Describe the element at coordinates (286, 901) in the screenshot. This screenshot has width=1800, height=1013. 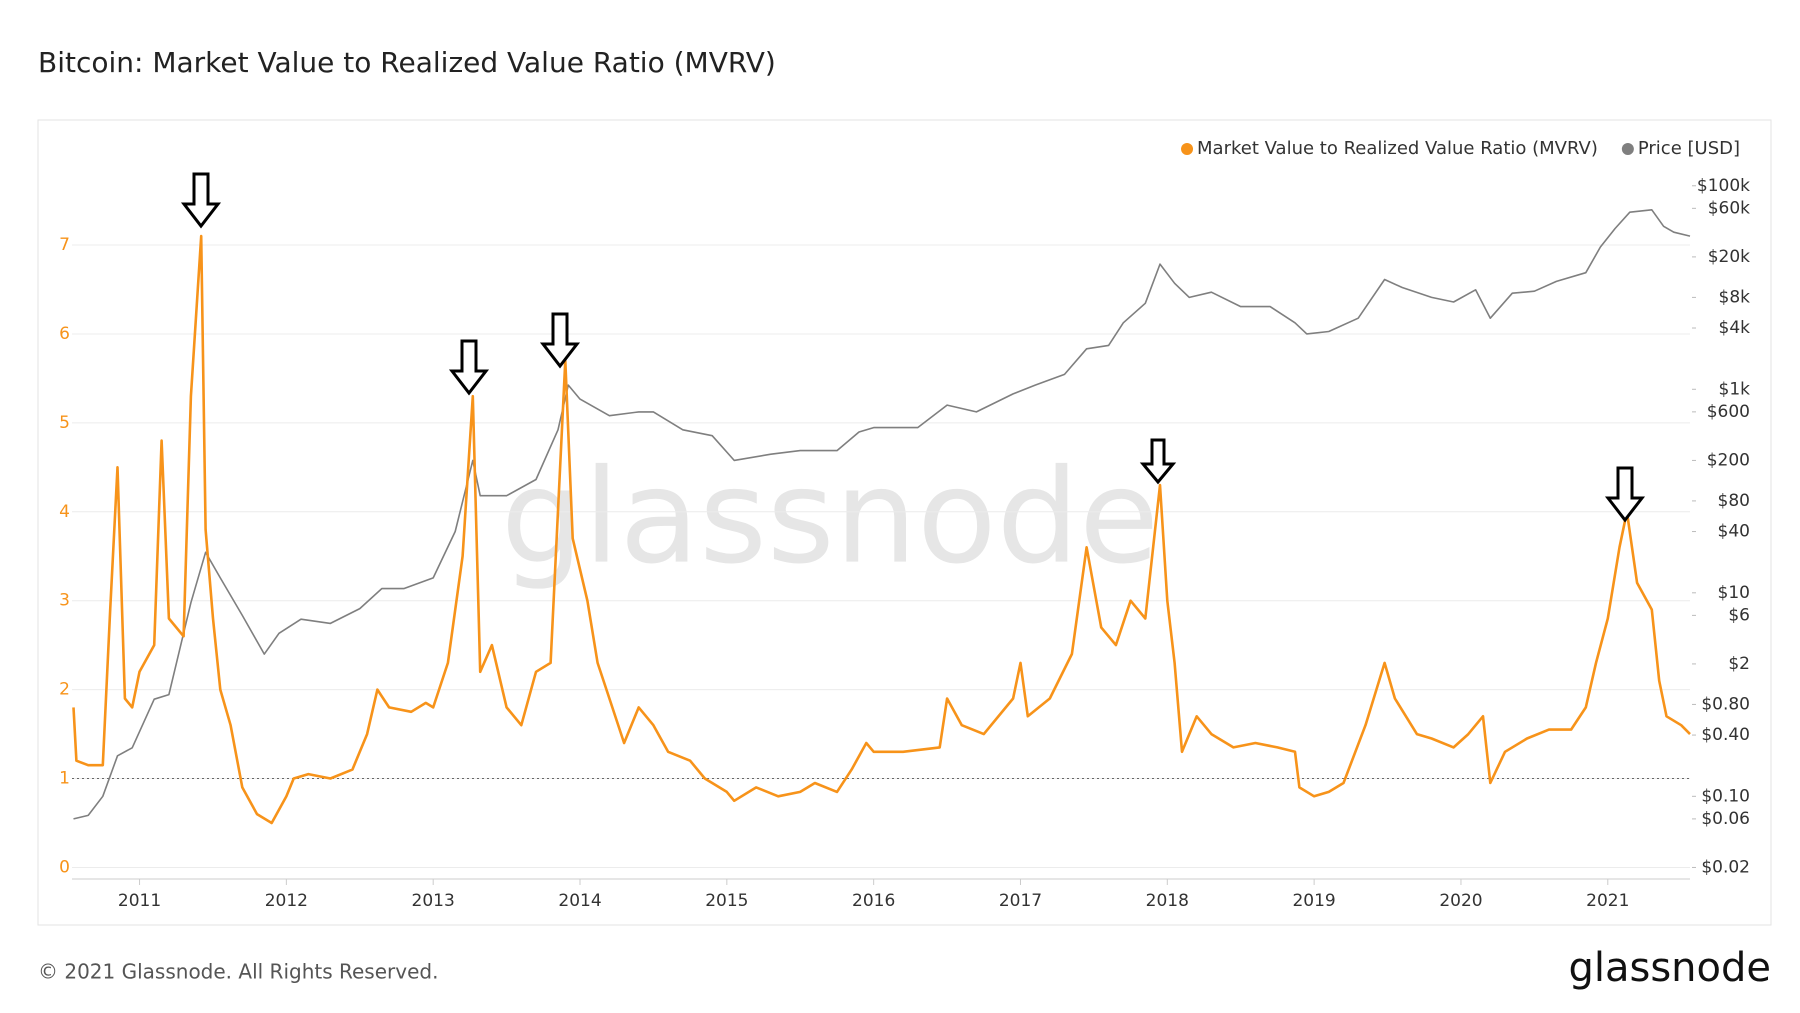
I see `x-tick-label: 2012` at that location.